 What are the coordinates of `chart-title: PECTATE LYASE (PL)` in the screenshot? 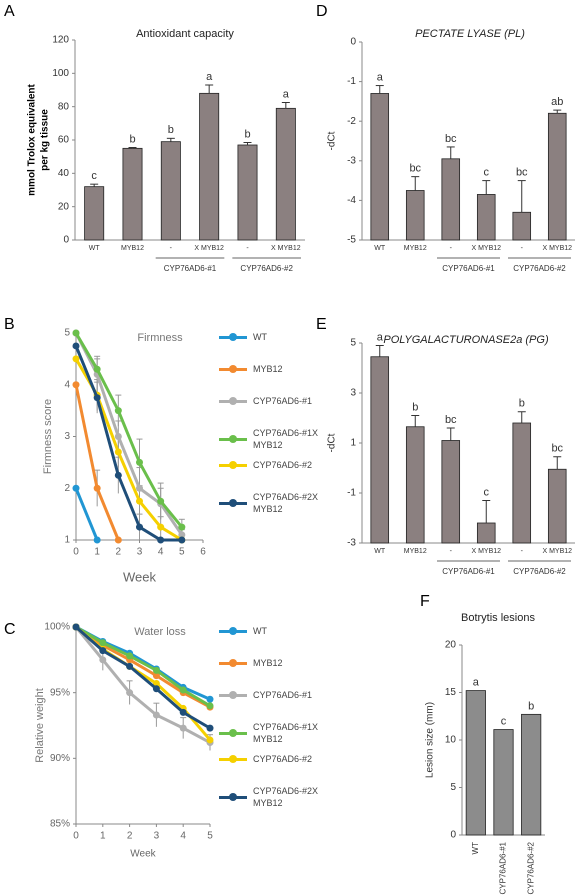 It's located at (470, 34).